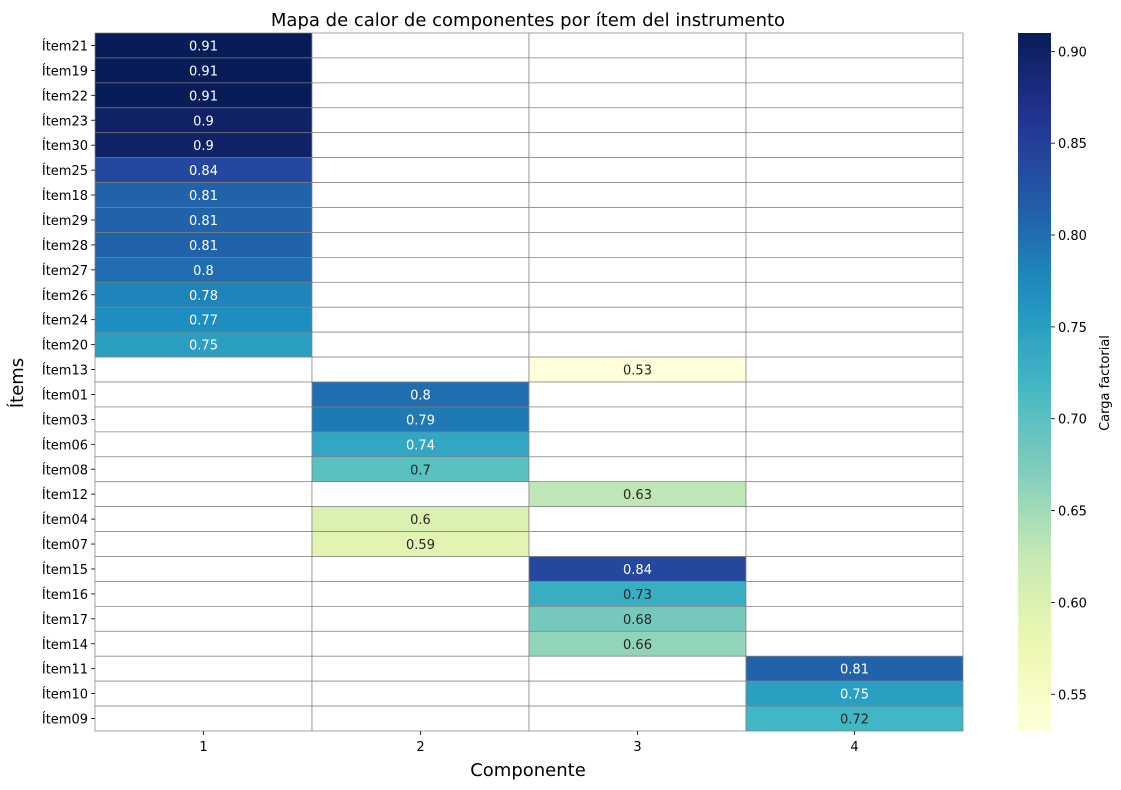 This screenshot has height=790, width=1121. I want to click on colorbar-tick-label: 0.65, so click(1072, 512).